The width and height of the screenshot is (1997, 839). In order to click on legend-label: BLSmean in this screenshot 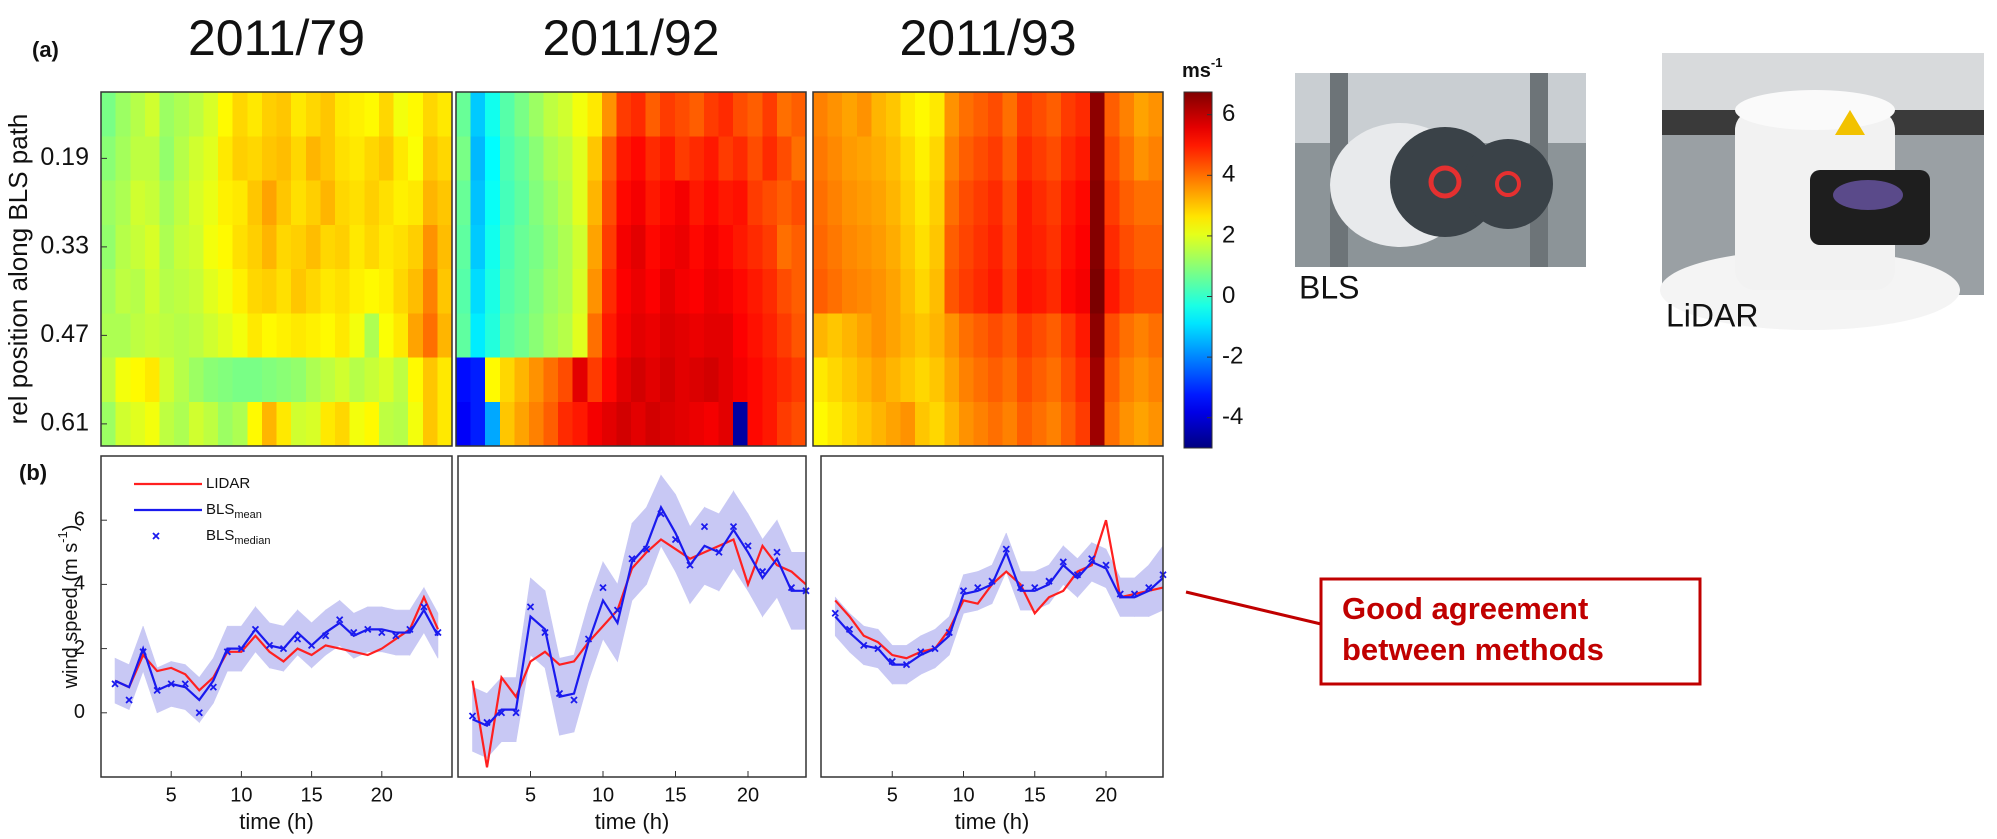, I will do `click(234, 511)`.